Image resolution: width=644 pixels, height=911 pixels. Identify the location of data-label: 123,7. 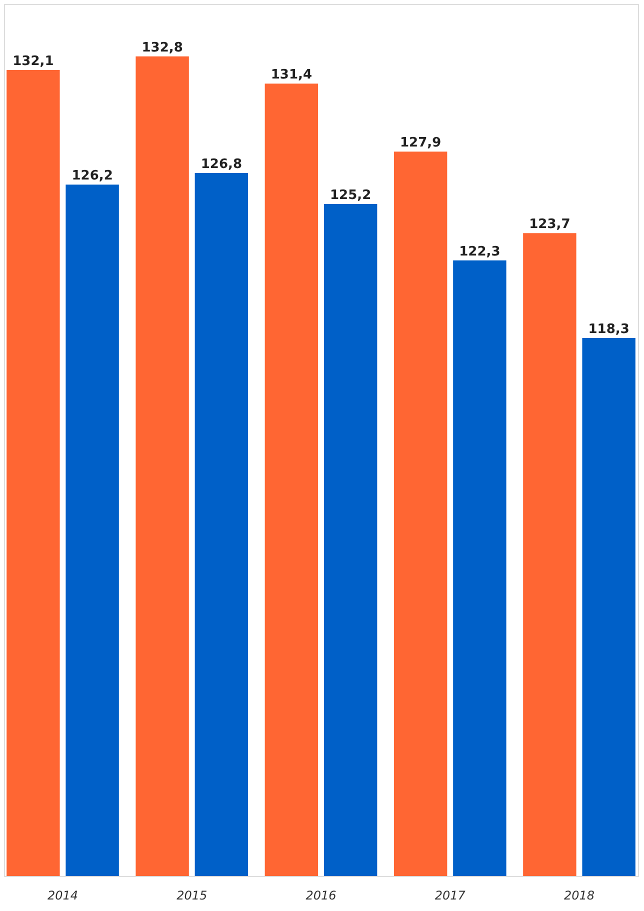
(549, 224).